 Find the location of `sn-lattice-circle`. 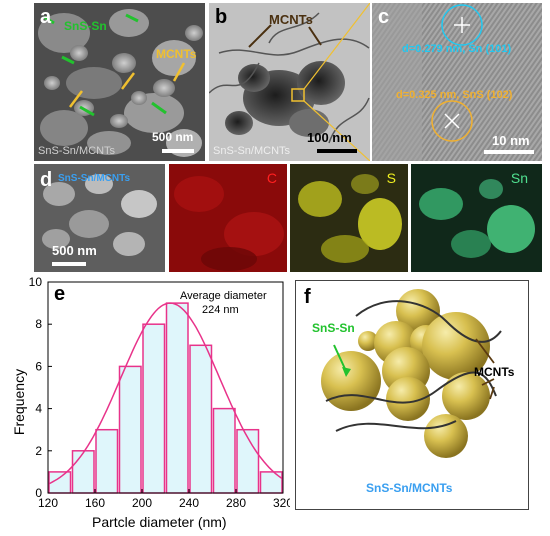

sn-lattice-circle is located at coordinates (462, 25).